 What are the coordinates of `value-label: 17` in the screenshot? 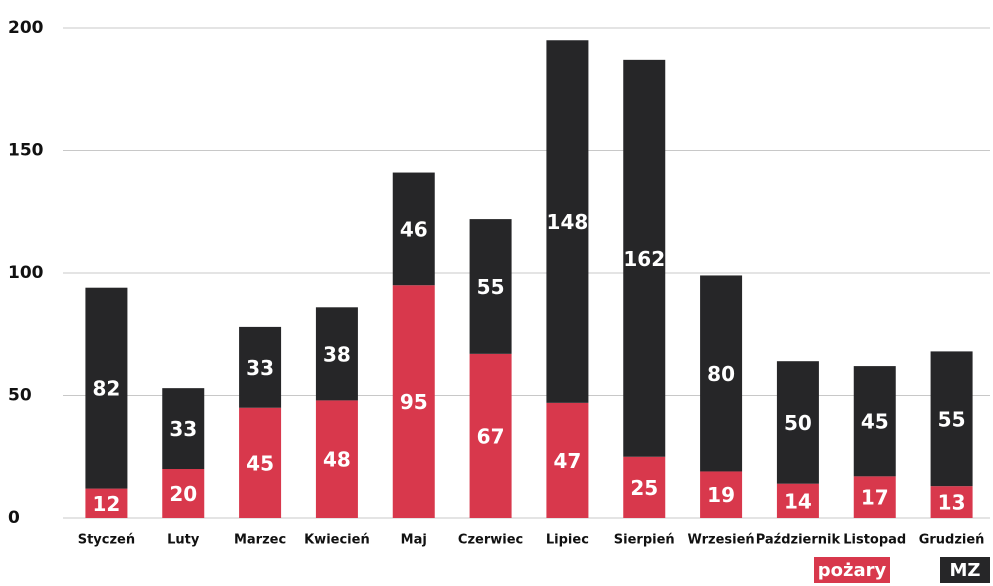 It's located at (875, 498).